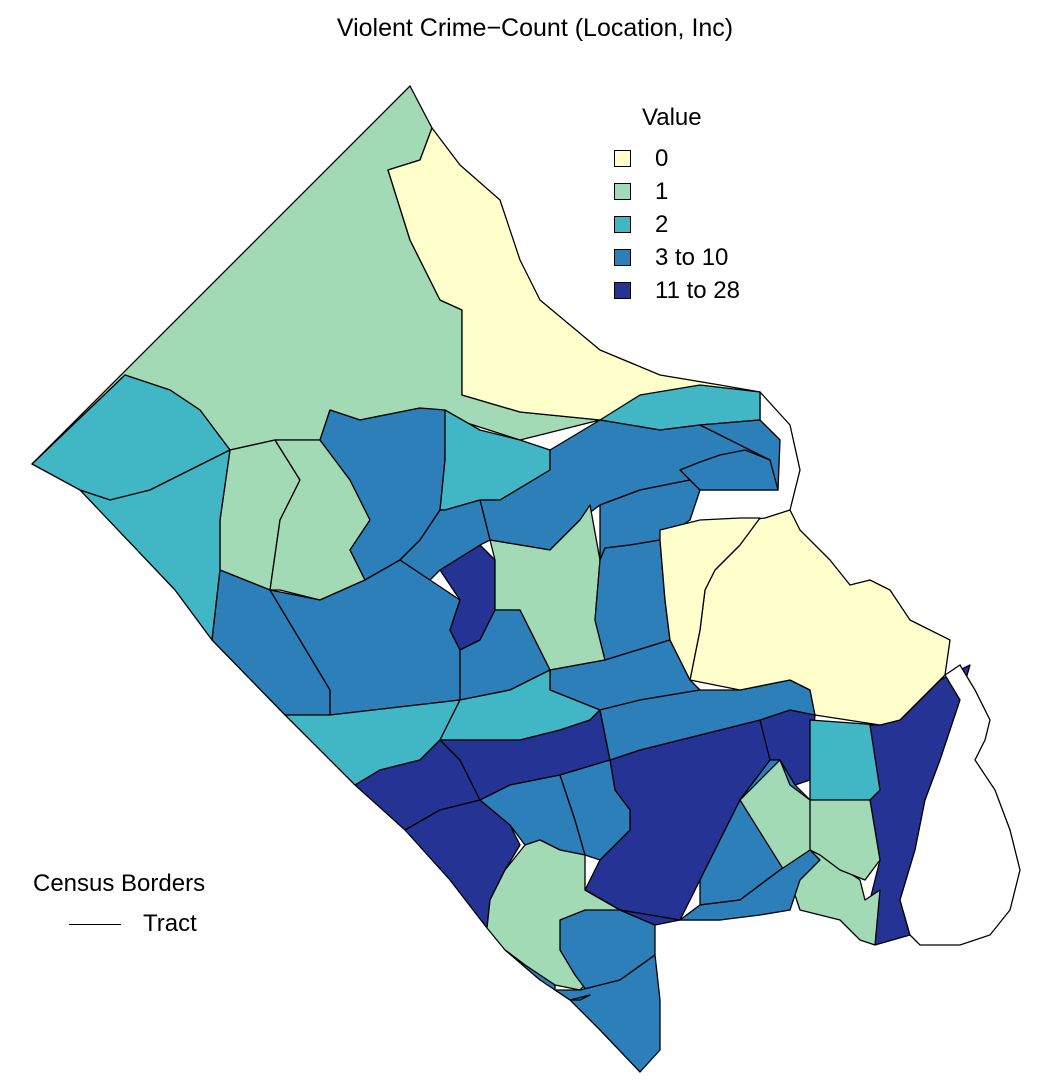 Image resolution: width=1058 pixels, height=1088 pixels. What do you see at coordinates (677, 158) in the screenshot?
I see `legend-item: 0` at bounding box center [677, 158].